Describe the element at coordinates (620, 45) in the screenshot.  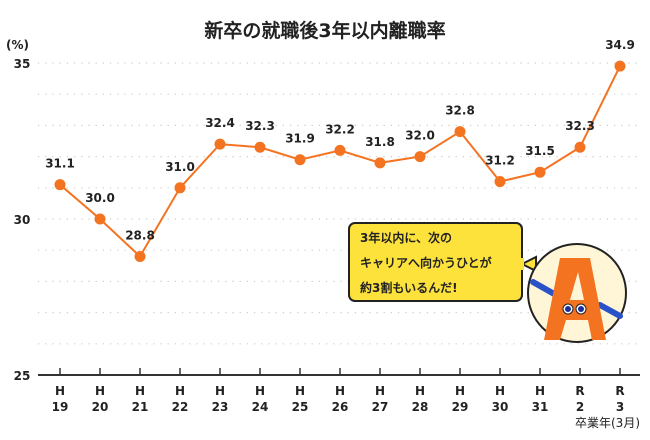
I see `data-label: 34.9` at that location.